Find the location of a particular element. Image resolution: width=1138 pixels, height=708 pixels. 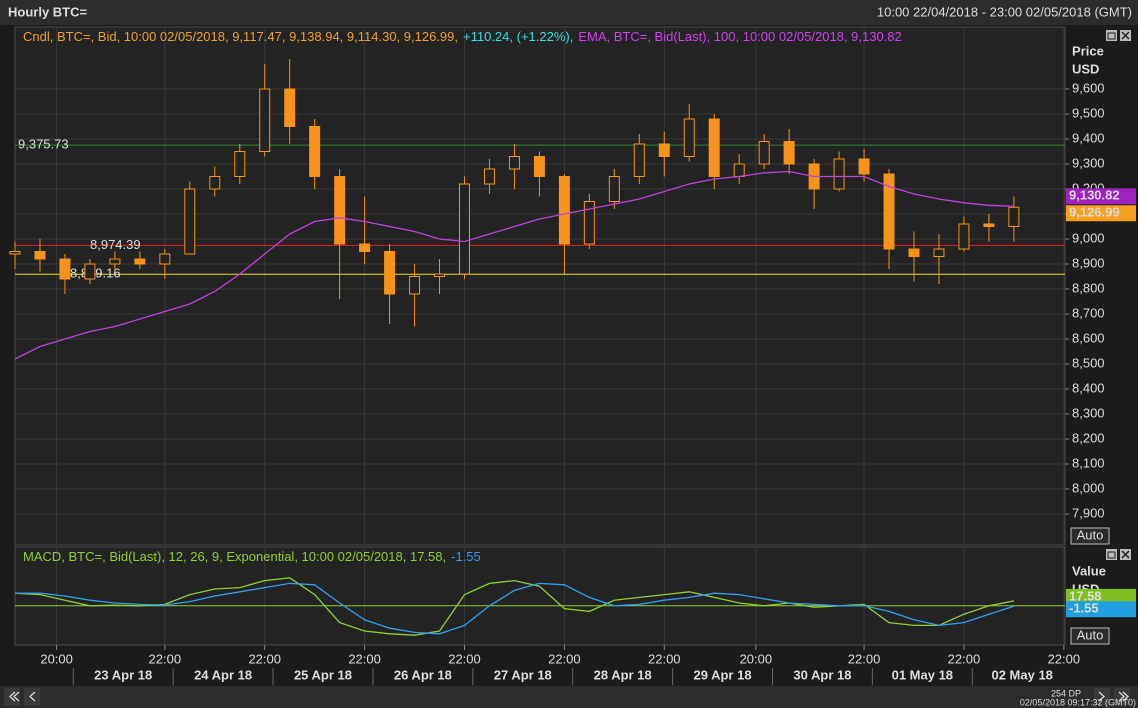

scroll-icons is located at coordinates (569, 696).